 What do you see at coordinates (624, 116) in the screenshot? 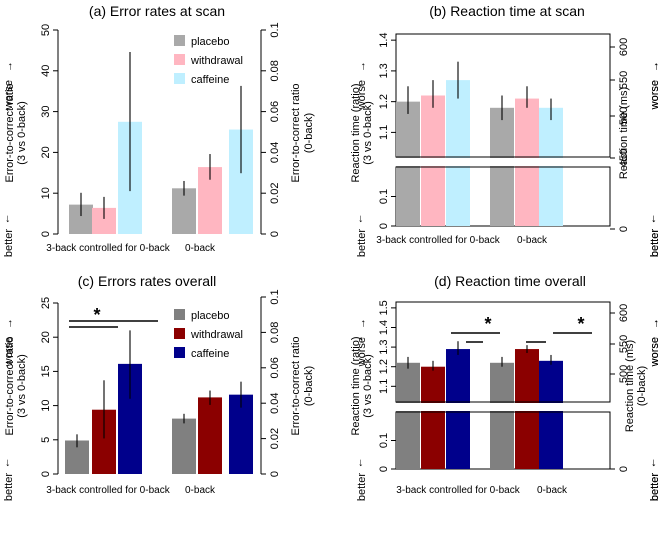
I see `y-tick-label-right: 500` at bounding box center [624, 116].